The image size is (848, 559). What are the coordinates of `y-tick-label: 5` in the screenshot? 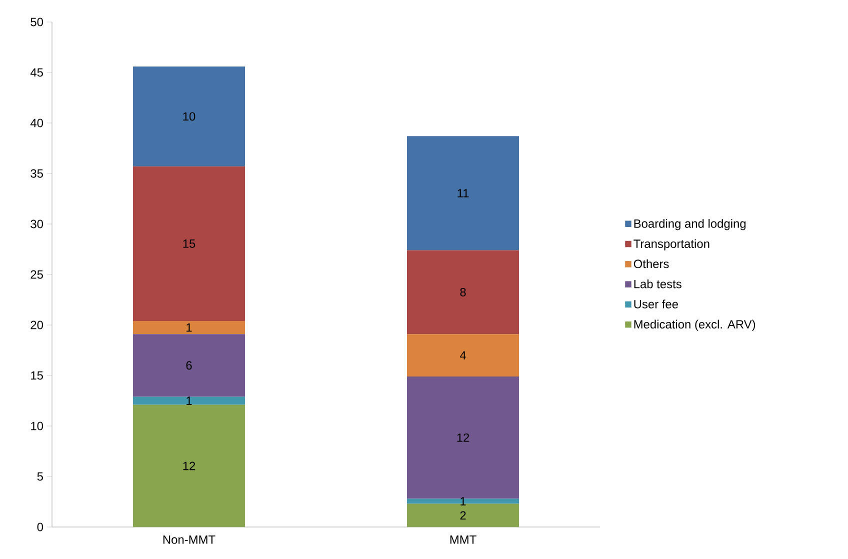 It's located at (40, 476).